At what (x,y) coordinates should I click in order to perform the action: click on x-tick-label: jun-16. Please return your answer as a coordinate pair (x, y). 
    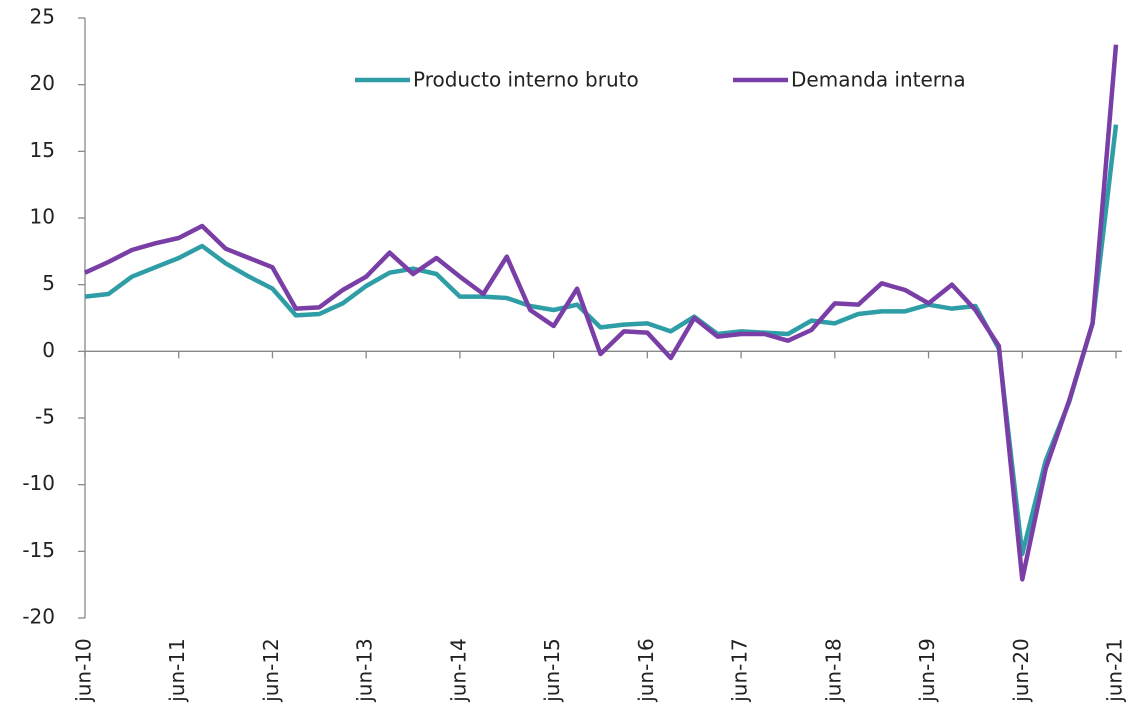
    Looking at the image, I should click on (646, 670).